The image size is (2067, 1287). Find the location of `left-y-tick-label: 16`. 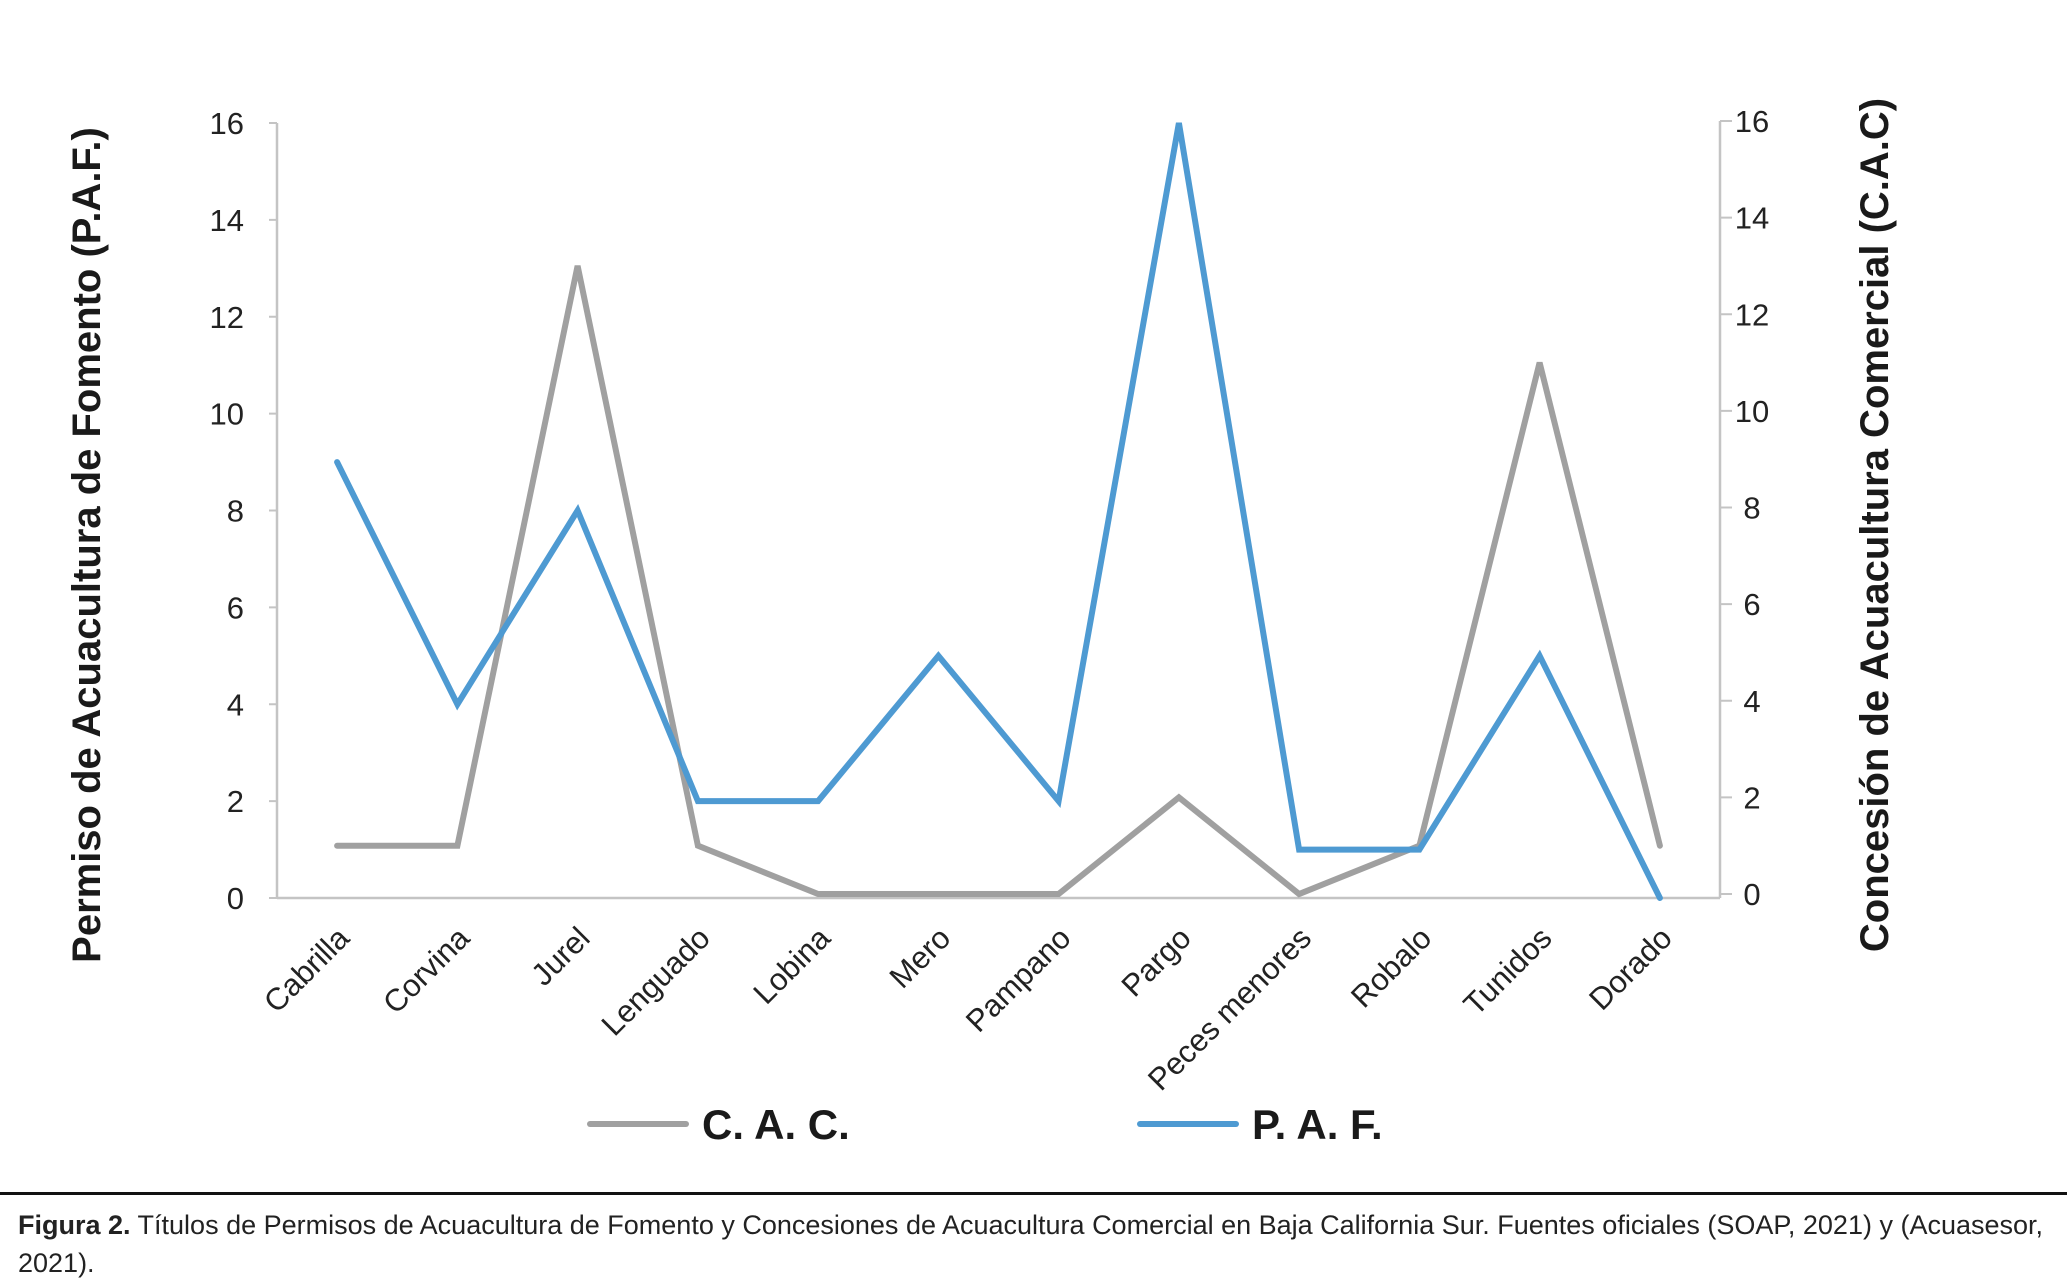

left-y-tick-label: 16 is located at coordinates (227, 123).